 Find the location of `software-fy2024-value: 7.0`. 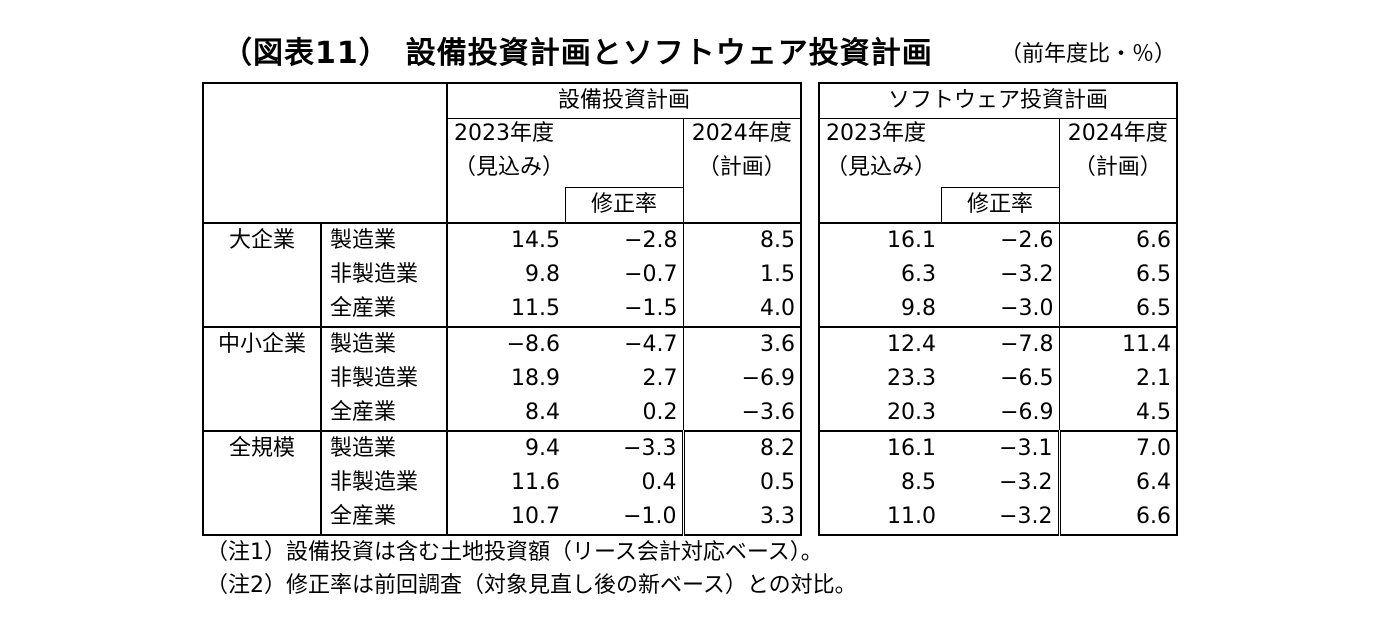

software-fy2024-value: 7.0 is located at coordinates (1117, 448).